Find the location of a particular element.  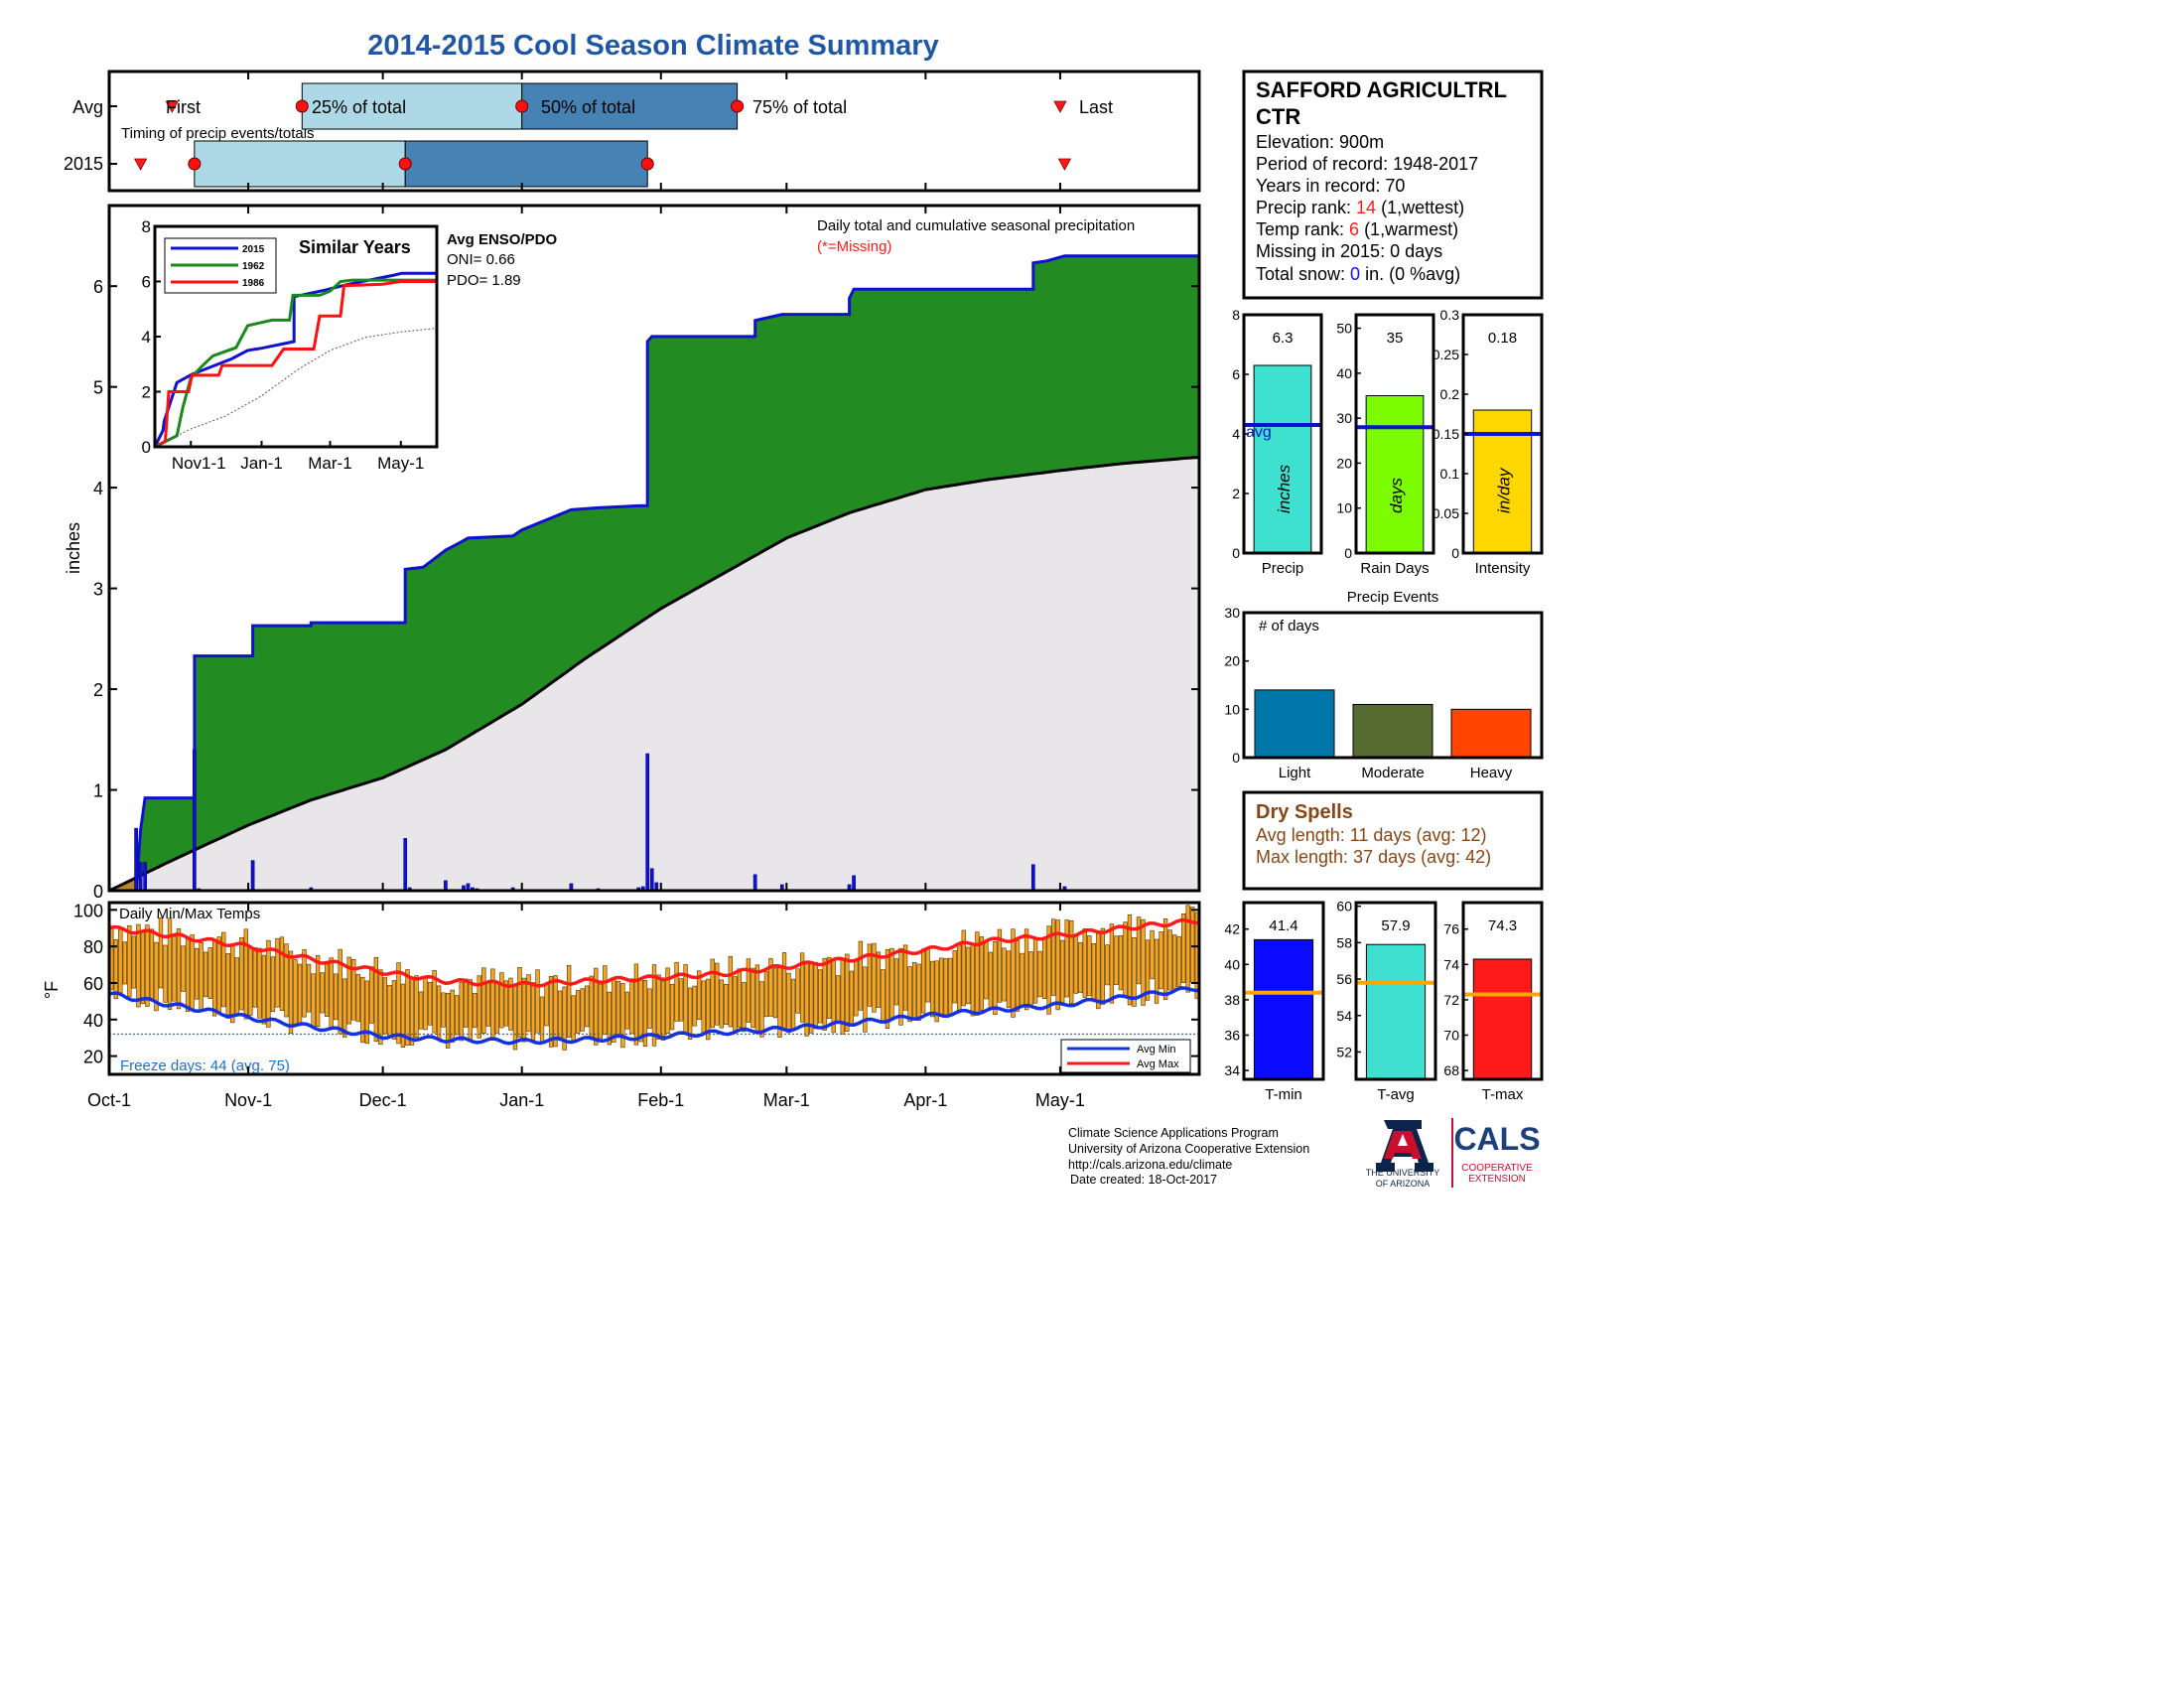

inset-x-tick-label: May-1 is located at coordinates (400, 463).